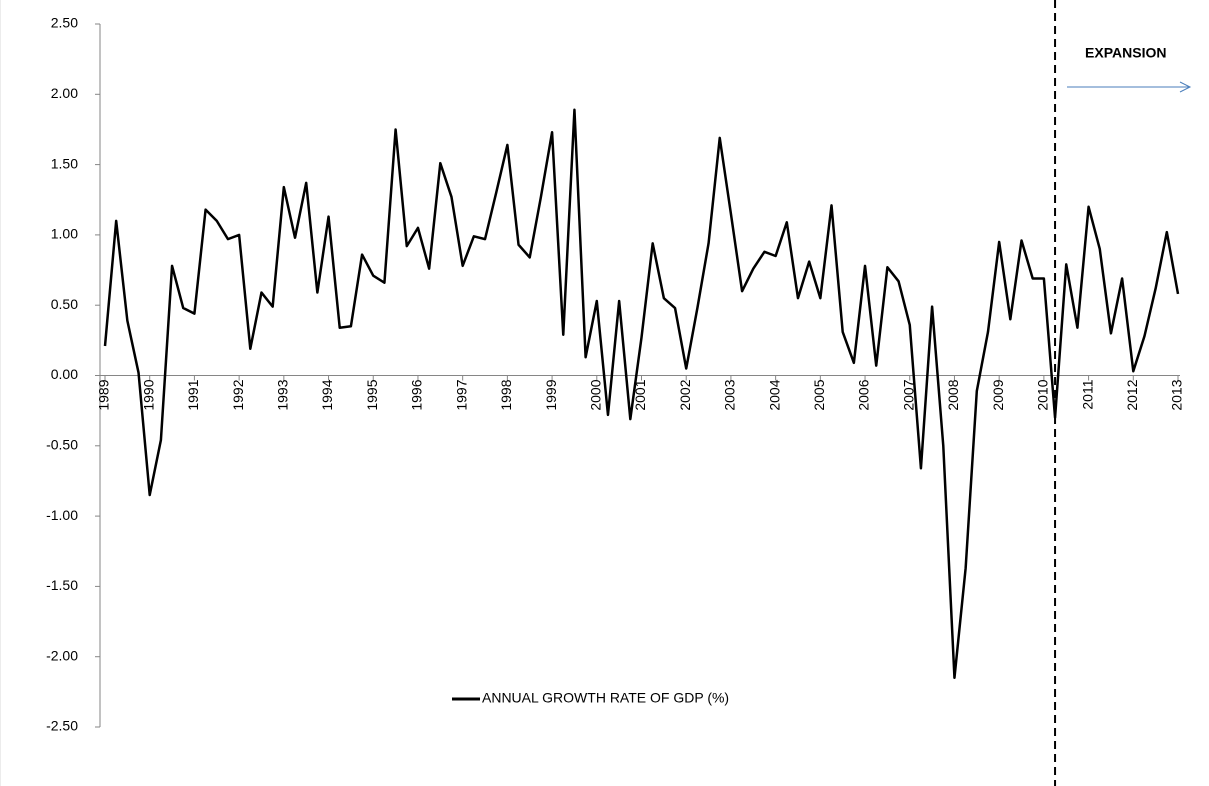 Image resolution: width=1209 pixels, height=786 pixels. Describe the element at coordinates (730, 394) in the screenshot. I see `x-tick-label: 2003` at that location.